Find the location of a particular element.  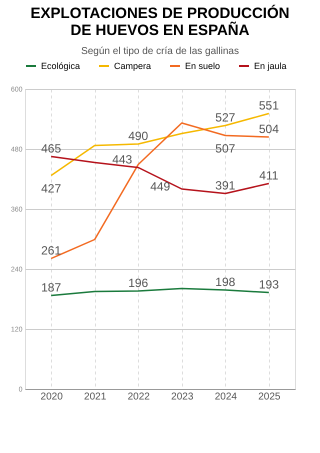

x-tick-label: 2020 is located at coordinates (52, 397).